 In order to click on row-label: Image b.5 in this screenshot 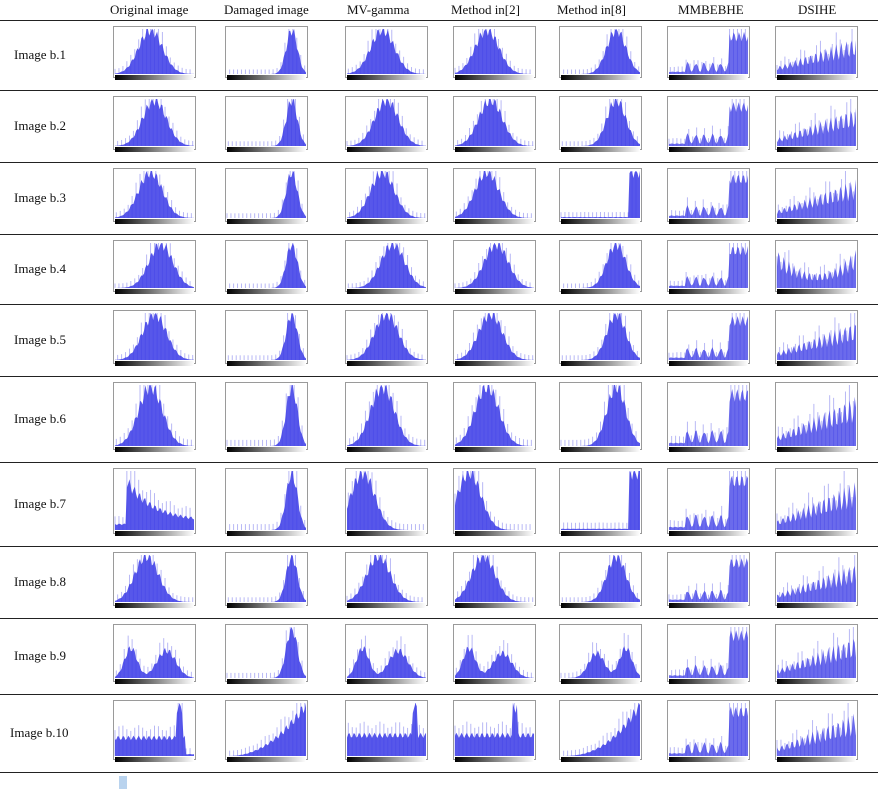, I will do `click(40, 339)`.